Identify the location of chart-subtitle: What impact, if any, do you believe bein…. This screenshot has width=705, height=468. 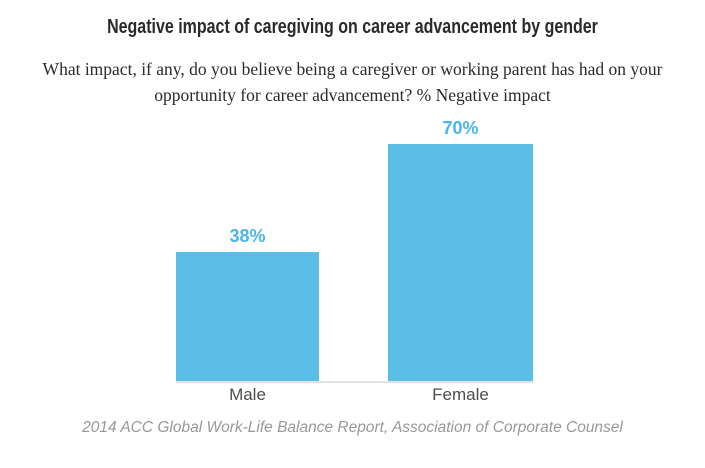
(352, 82).